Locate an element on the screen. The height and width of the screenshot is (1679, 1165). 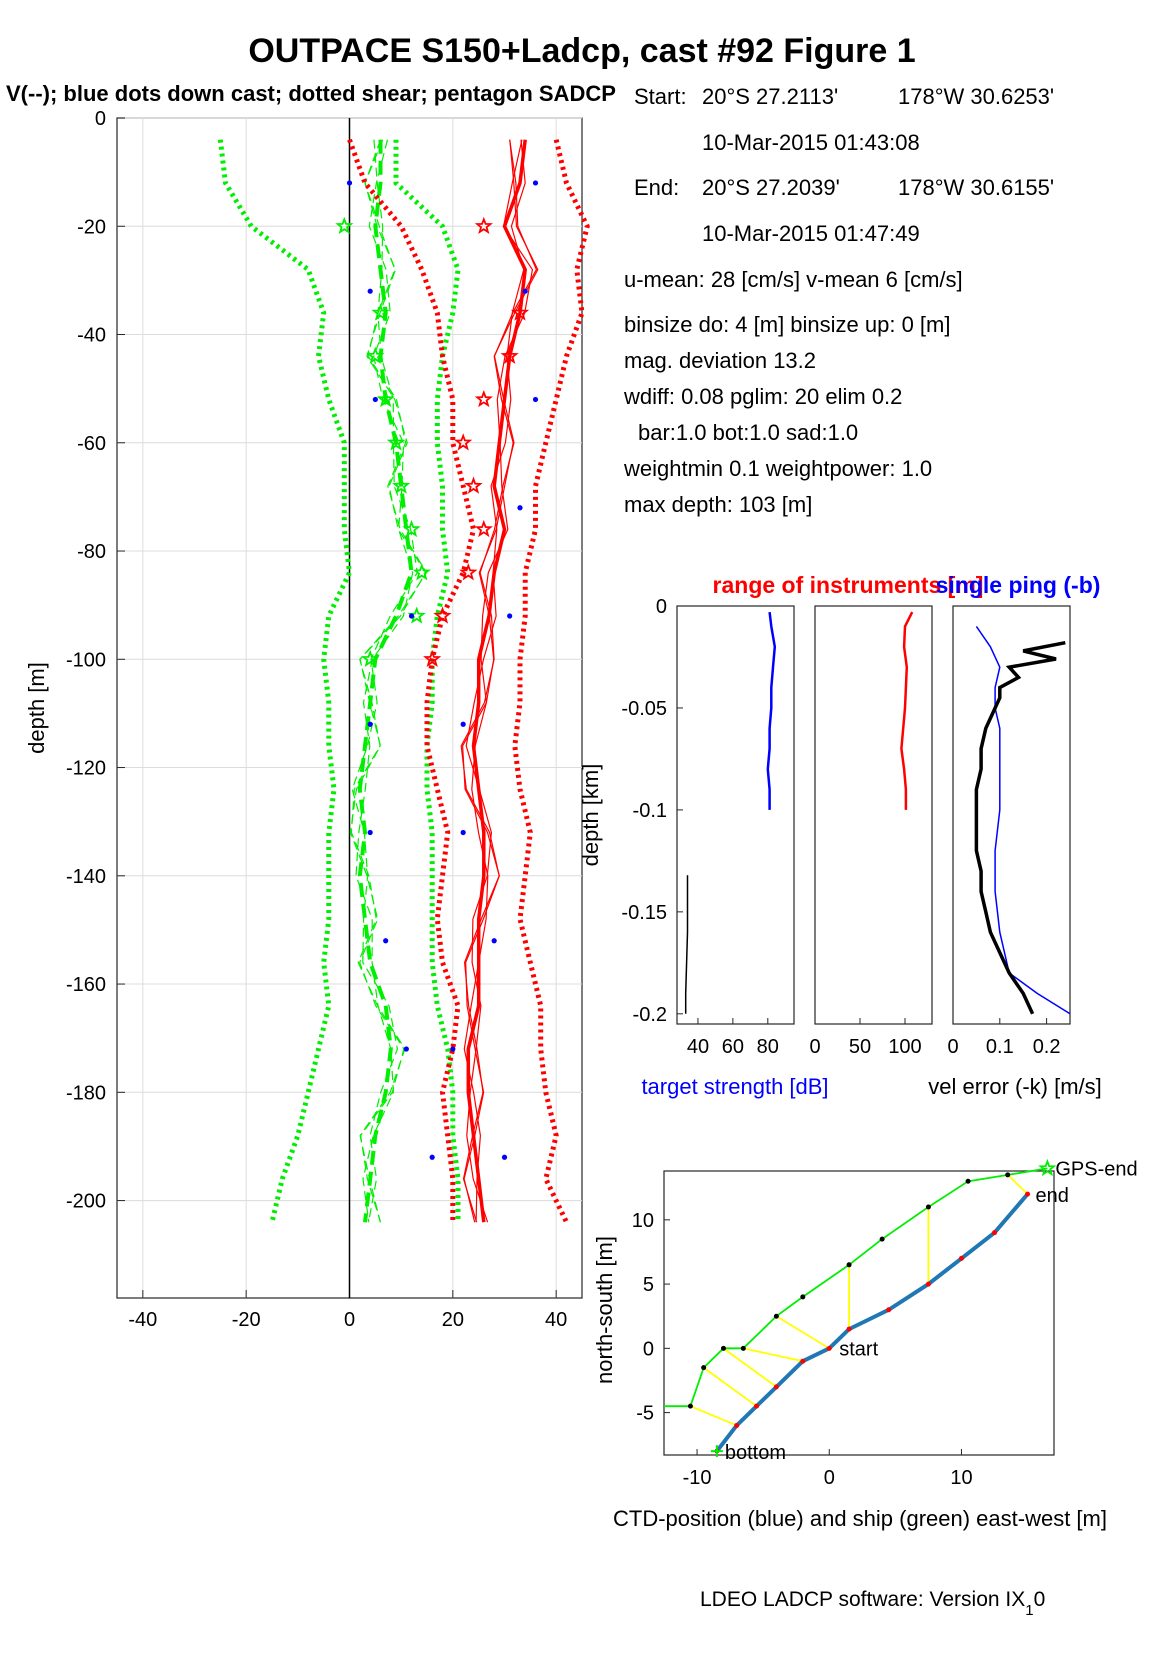
ping-frame is located at coordinates (1011, 815).